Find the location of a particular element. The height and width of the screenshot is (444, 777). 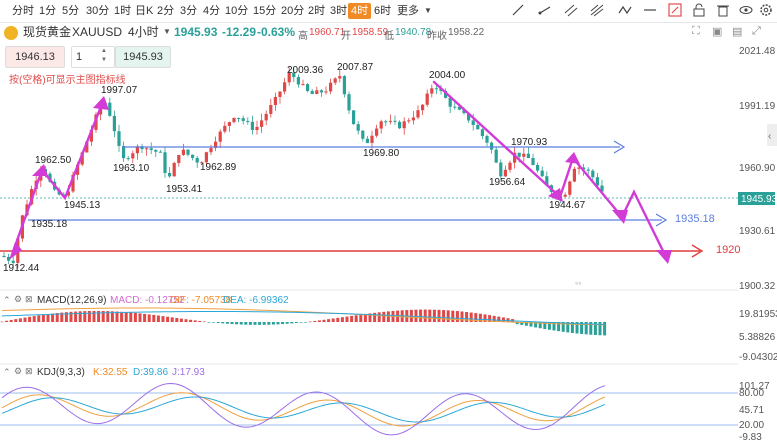

tf-1min: 1分 is located at coordinates (48, 11).